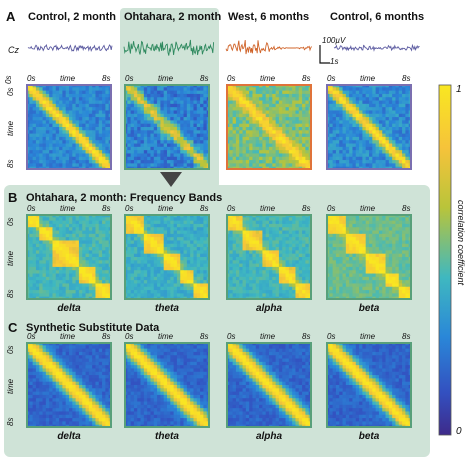 This screenshot has width=474, height=462. Describe the element at coordinates (306, 208) in the screenshot. I see `xtick-end-r1c2: 8s` at that location.